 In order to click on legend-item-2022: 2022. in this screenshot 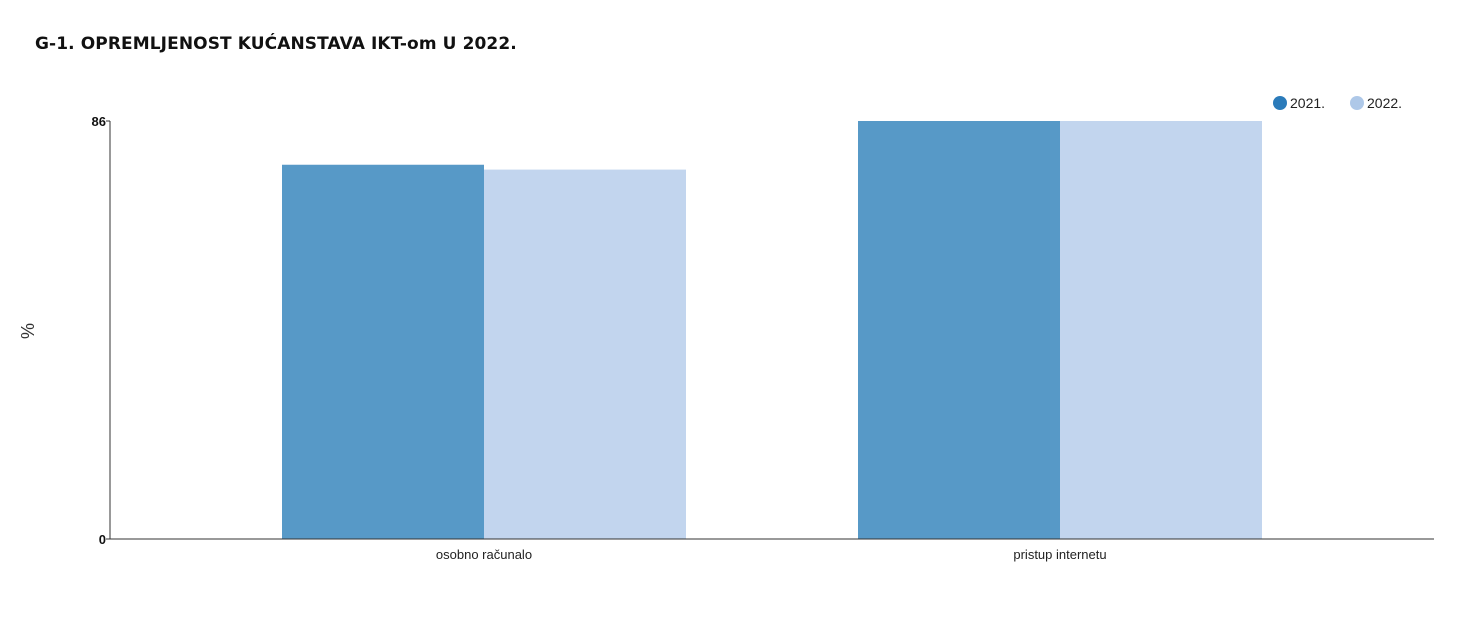, I will do `click(1376, 103)`.